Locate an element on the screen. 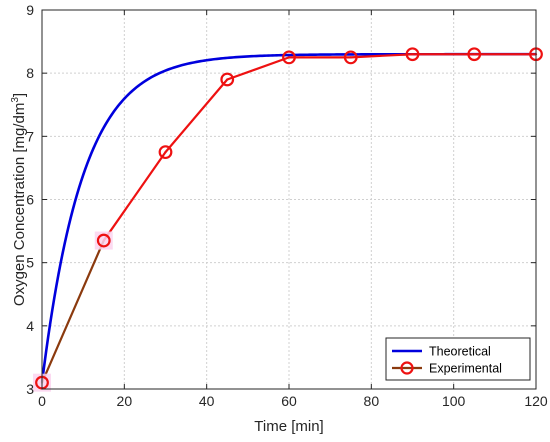 The image size is (550, 442). legend-experimental-marker is located at coordinates (407, 368).